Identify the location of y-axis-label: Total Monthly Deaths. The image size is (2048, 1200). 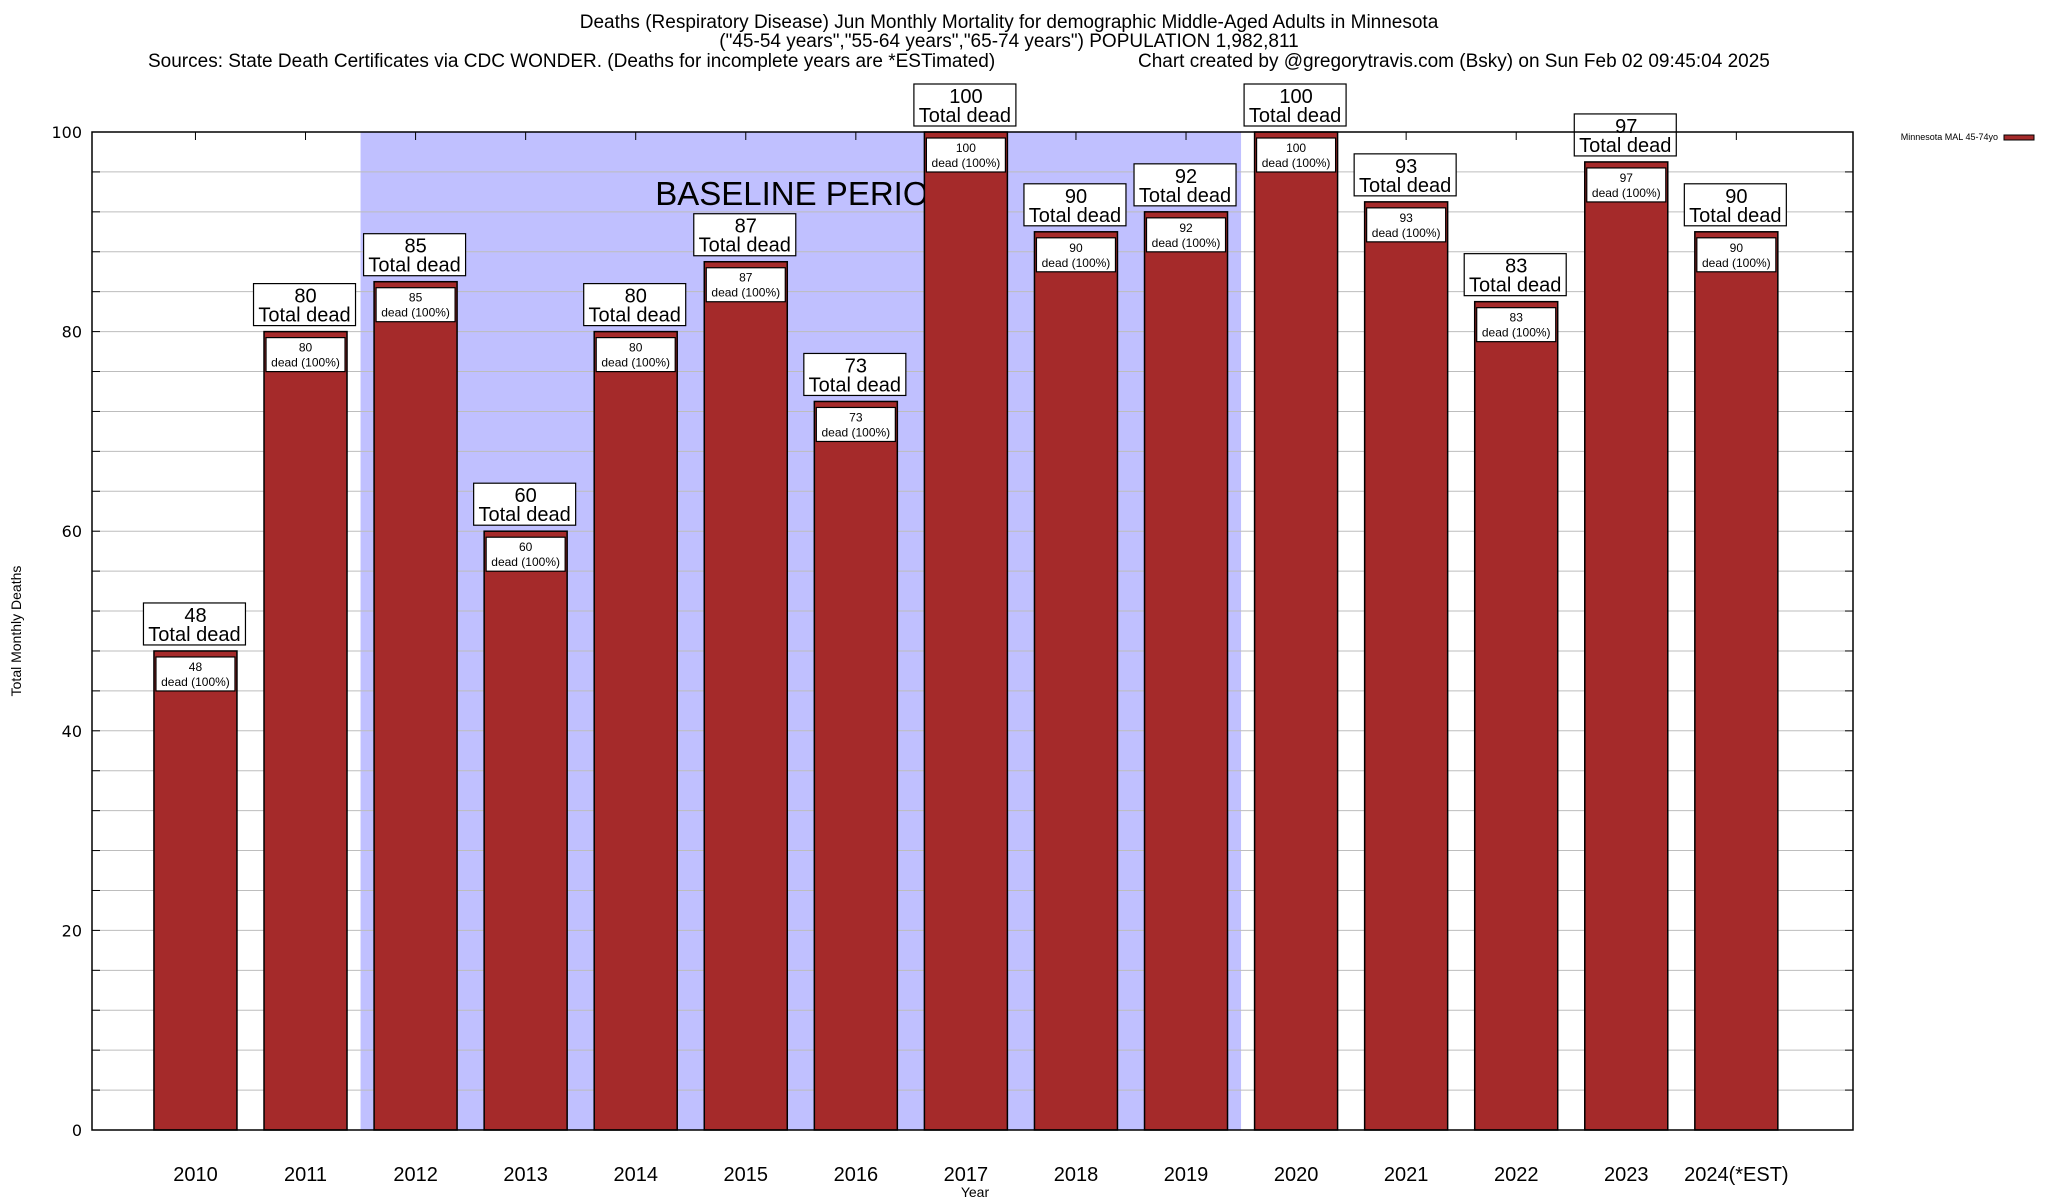
(16, 631).